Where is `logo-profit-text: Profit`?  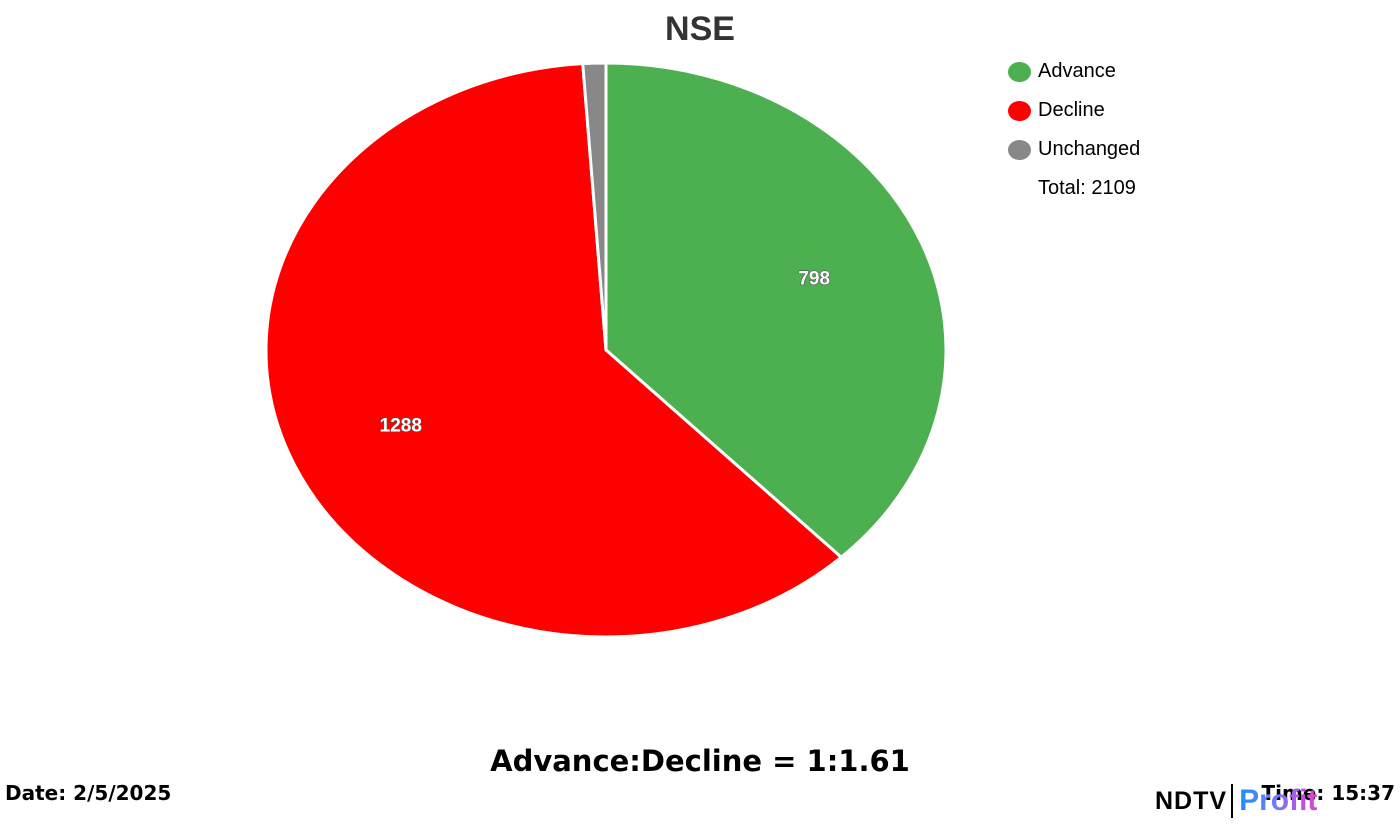 logo-profit-text: Profit is located at coordinates (1278, 800).